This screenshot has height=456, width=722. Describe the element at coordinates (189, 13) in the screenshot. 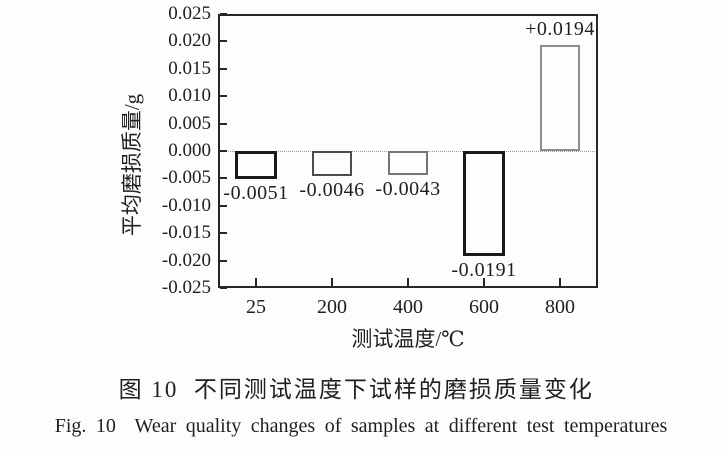

I see `y-tick-label: 0.025` at that location.